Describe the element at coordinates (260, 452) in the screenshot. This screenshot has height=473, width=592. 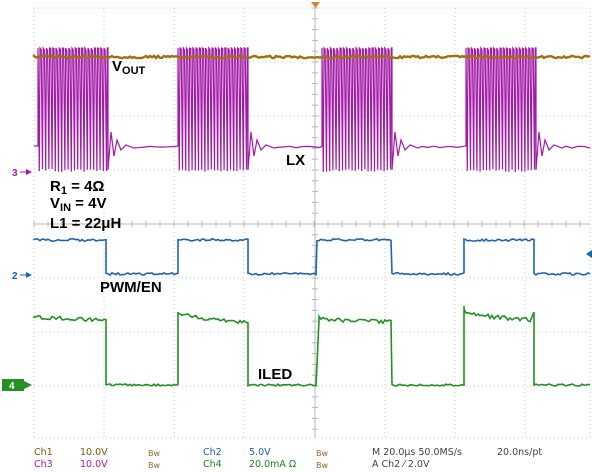
I see `footer-ch2-scale: 5.0V` at that location.